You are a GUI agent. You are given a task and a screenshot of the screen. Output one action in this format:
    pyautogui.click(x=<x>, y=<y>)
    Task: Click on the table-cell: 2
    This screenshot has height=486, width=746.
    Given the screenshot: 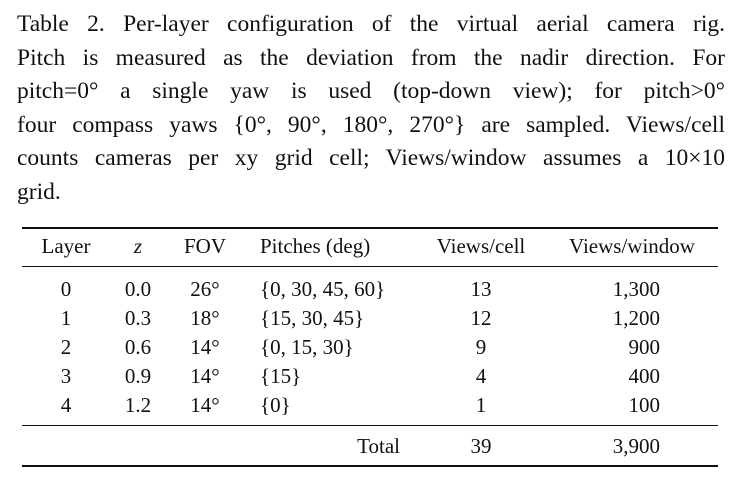 What is the action you would take?
    pyautogui.click(x=66, y=347)
    